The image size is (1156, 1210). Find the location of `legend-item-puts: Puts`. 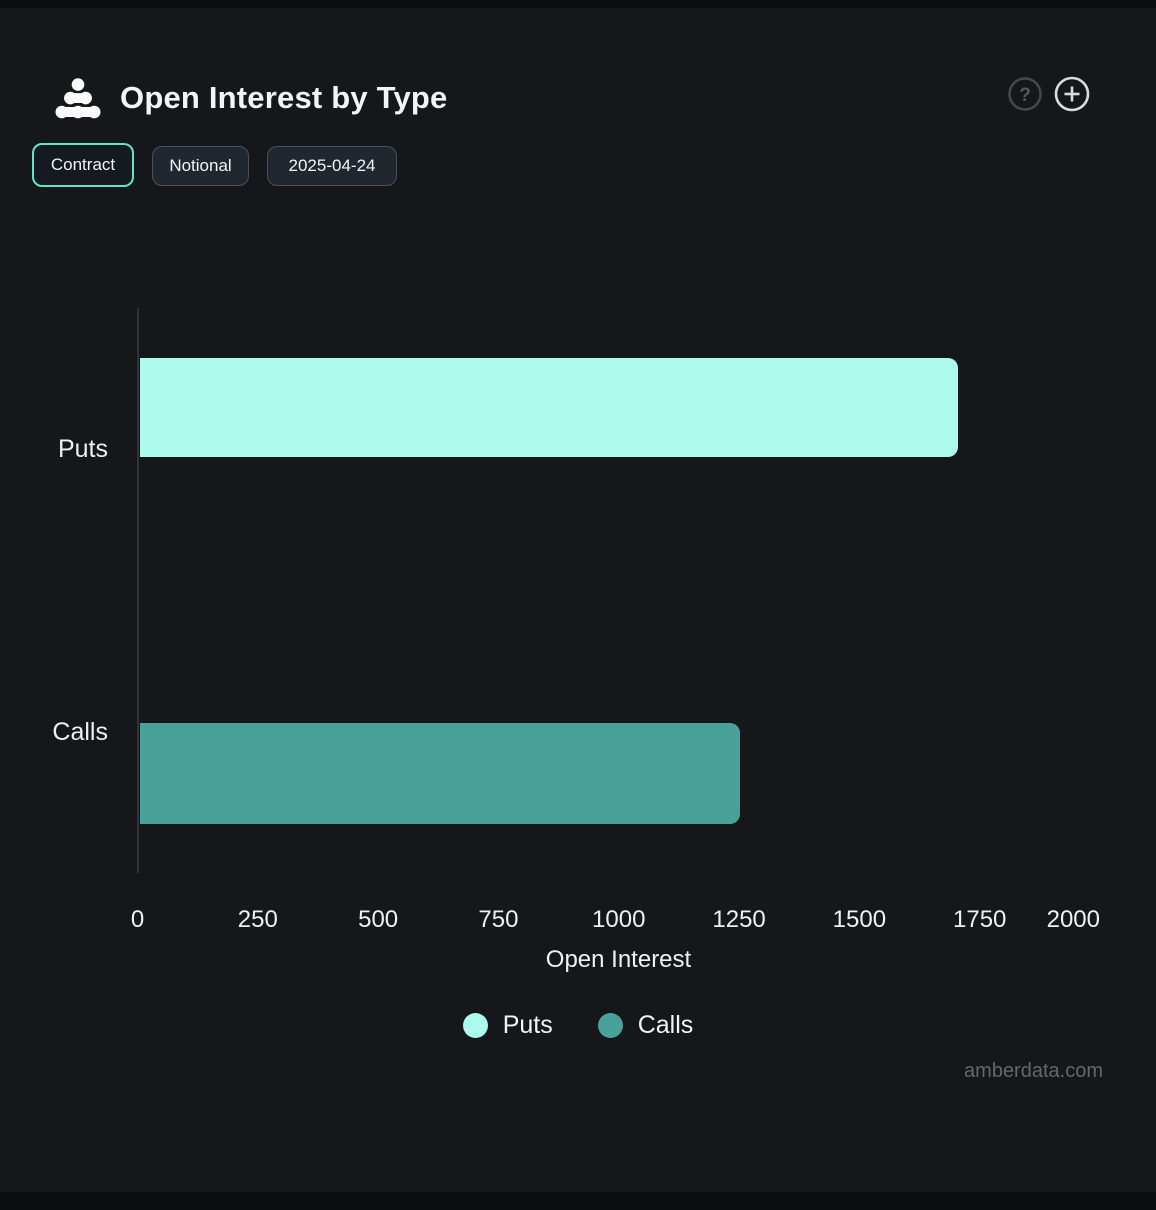

legend-item-puts: Puts is located at coordinates (507, 1025).